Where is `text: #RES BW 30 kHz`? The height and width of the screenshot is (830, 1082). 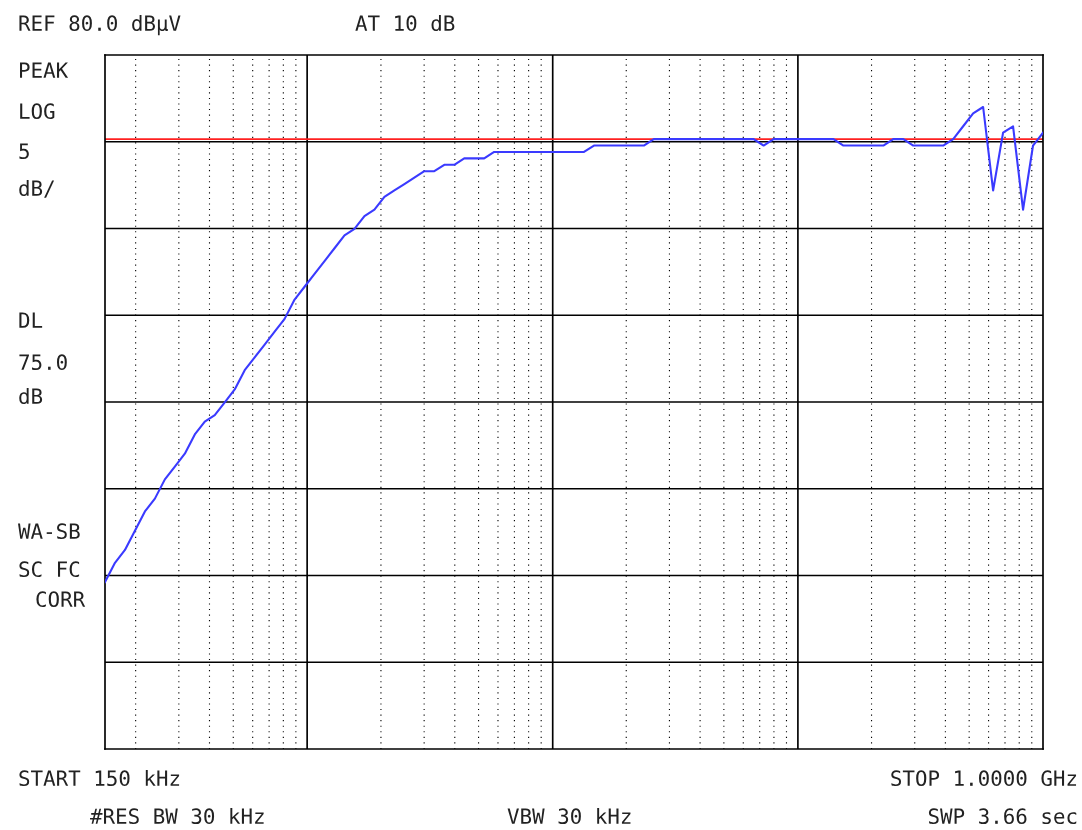
text: #RES BW 30 kHz is located at coordinates (177, 816).